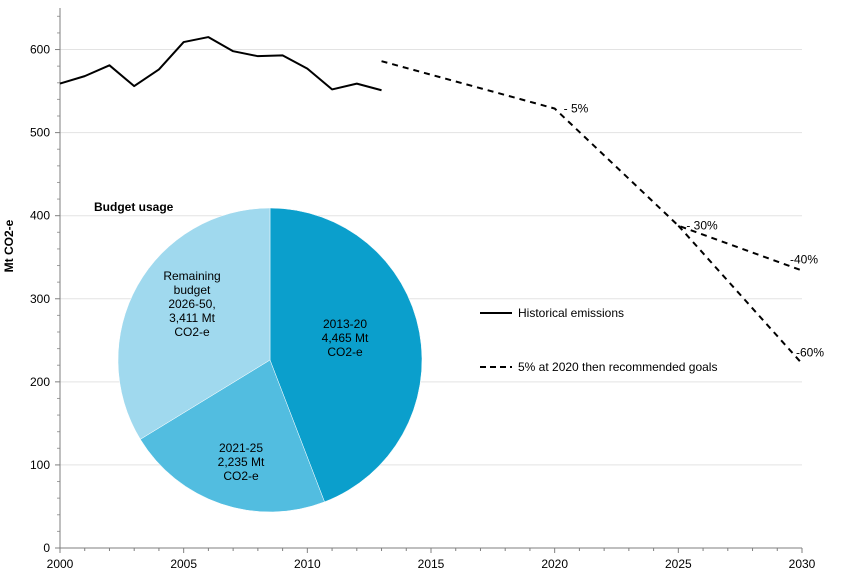 The width and height of the screenshot is (846, 578). What do you see at coordinates (40, 50) in the screenshot?
I see `y-tick-label-600: 600` at bounding box center [40, 50].